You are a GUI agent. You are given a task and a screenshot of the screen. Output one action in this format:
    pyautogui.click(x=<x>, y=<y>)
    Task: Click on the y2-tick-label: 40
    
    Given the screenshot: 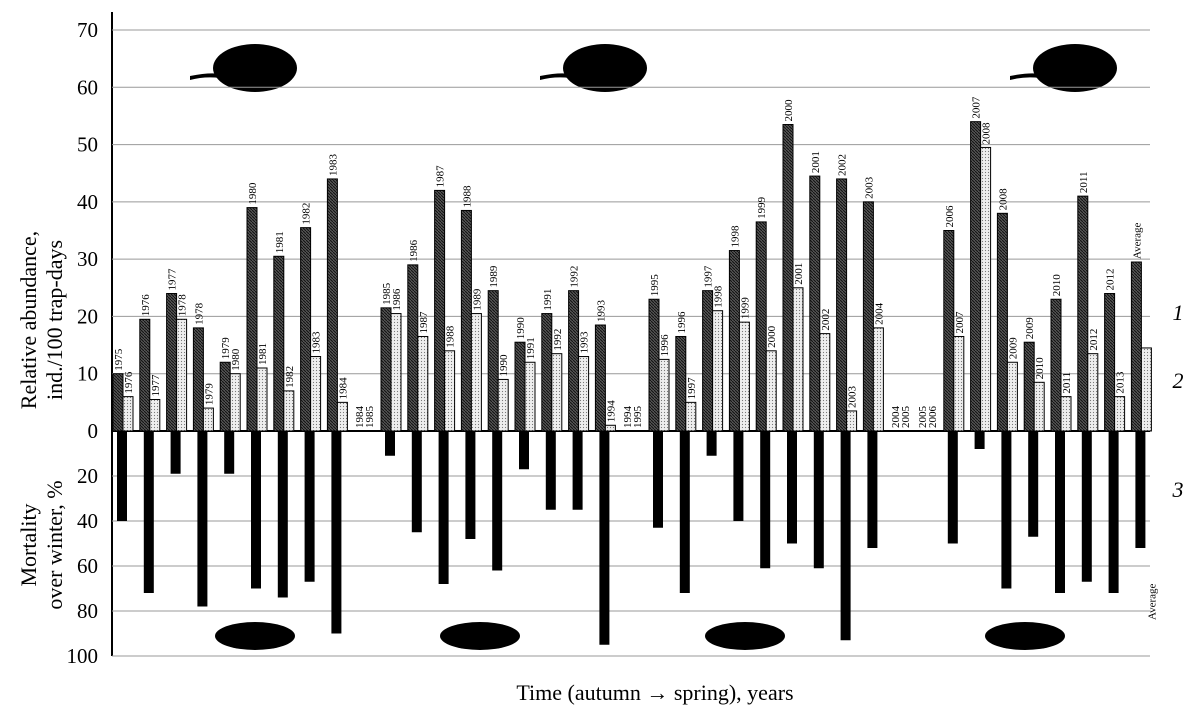 What is the action you would take?
    pyautogui.click(x=87, y=521)
    